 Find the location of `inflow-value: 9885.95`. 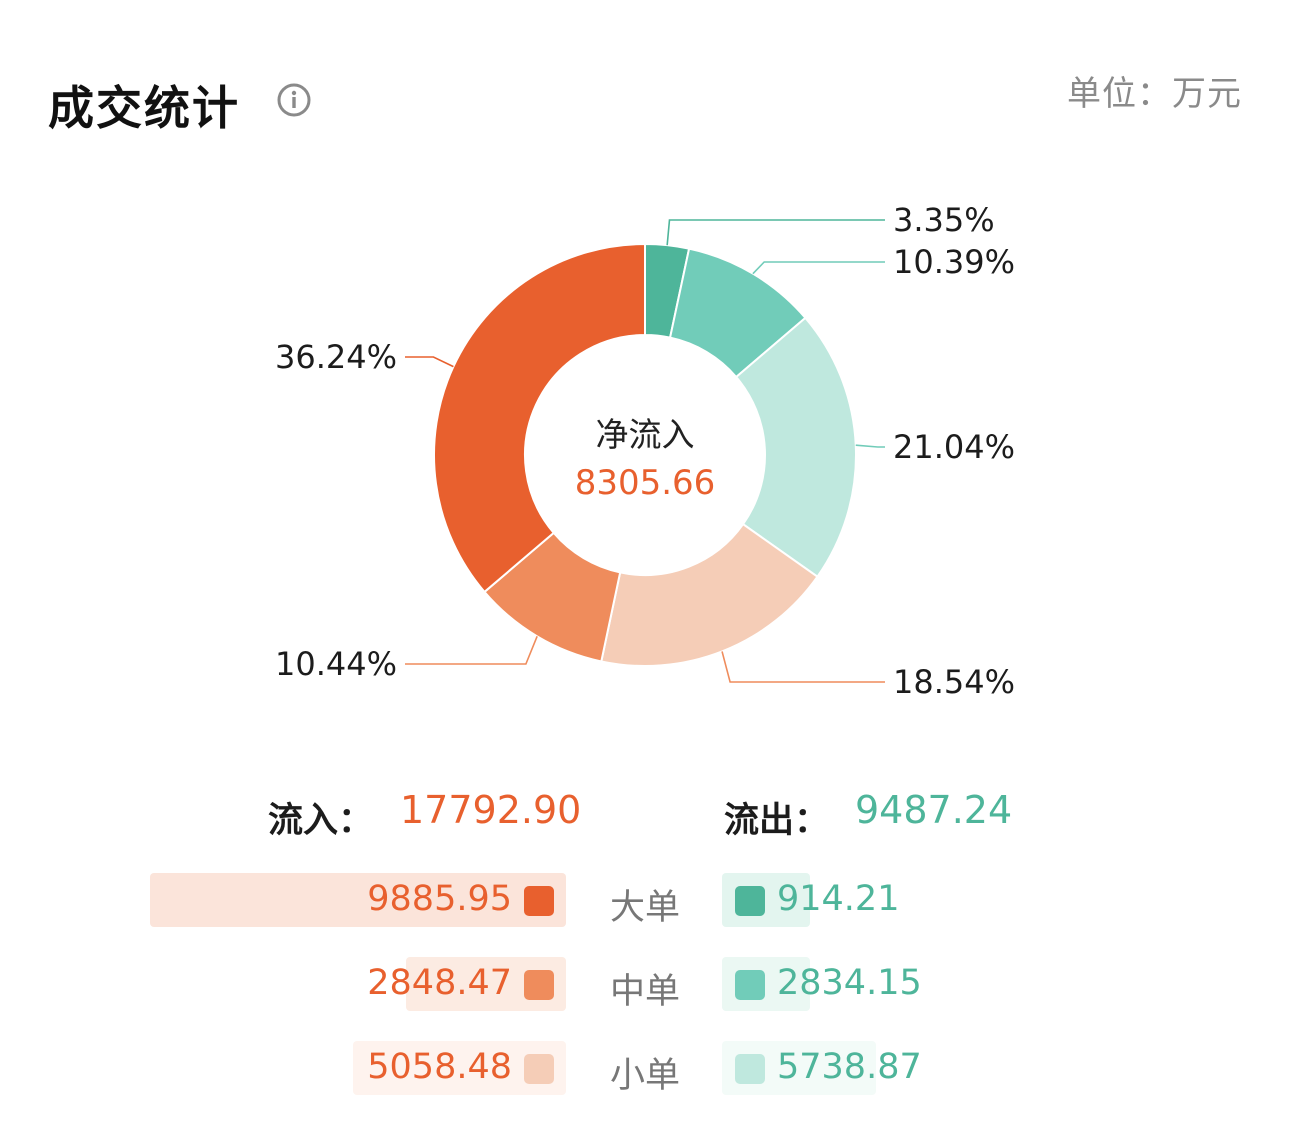

inflow-value: 9885.95 is located at coordinates (439, 899).